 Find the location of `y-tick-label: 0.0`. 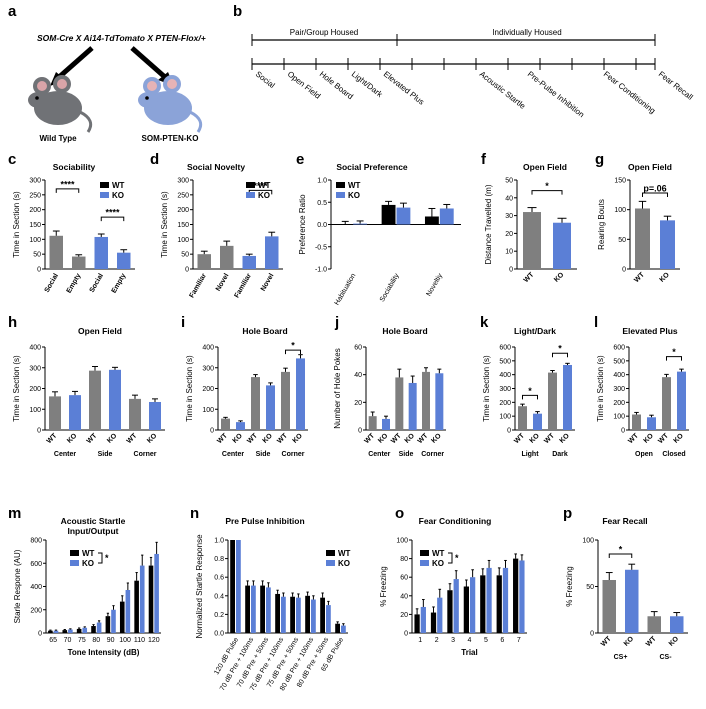

y-tick-label: 0.0 is located at coordinates (322, 225).